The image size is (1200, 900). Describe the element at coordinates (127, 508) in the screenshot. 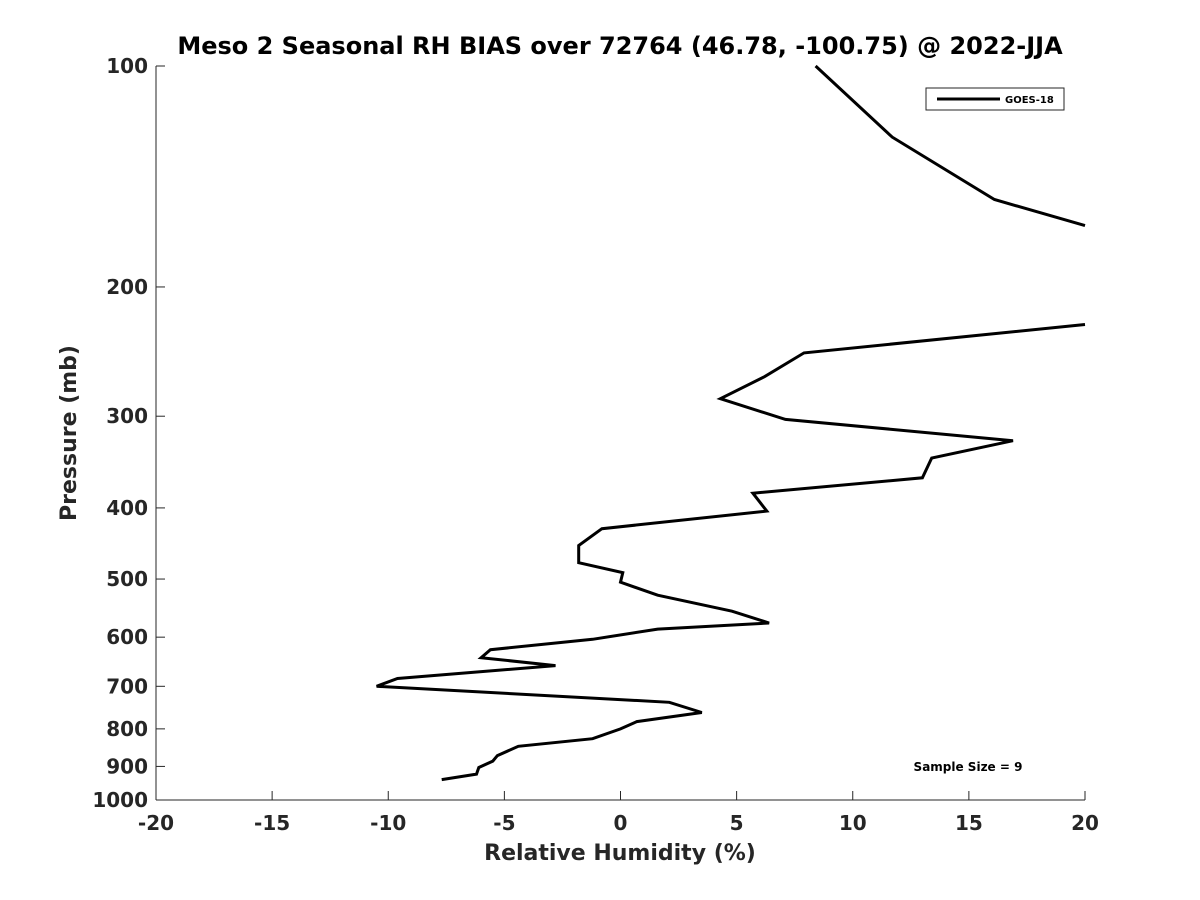

I see `y-tick-label: 400` at that location.